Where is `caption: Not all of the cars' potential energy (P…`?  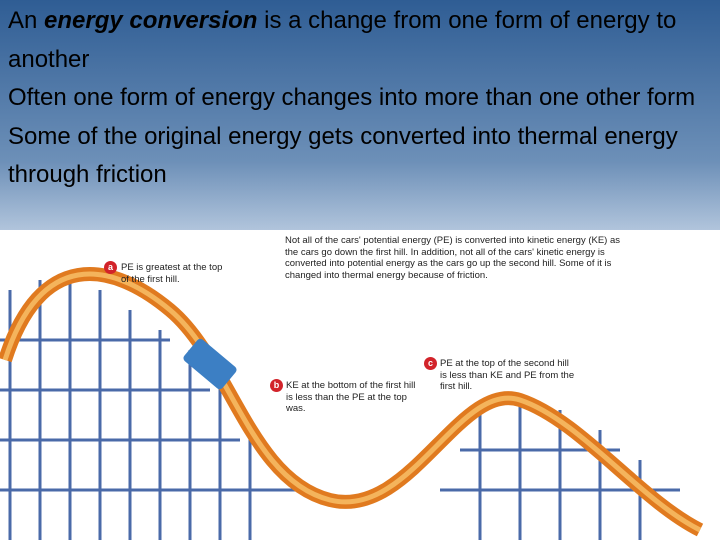 caption: Not all of the cars' potential energy (P… is located at coordinates (453, 258).